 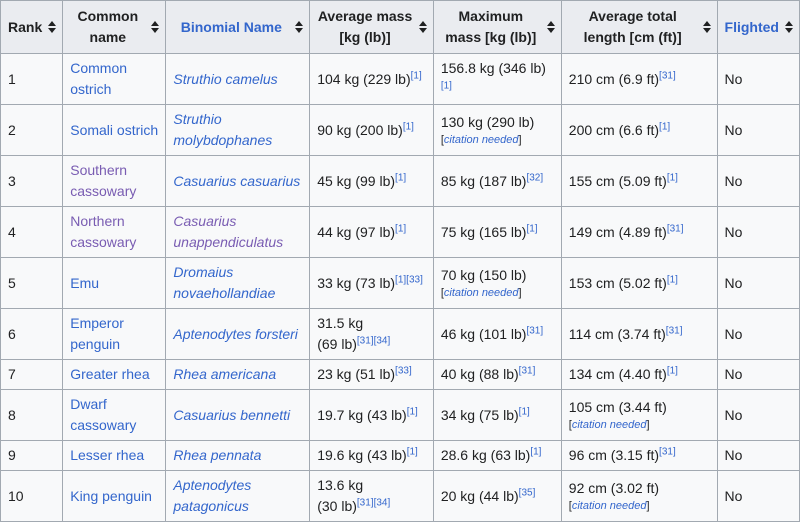 I want to click on common-name-cell: Emperor penguin, so click(x=114, y=334).